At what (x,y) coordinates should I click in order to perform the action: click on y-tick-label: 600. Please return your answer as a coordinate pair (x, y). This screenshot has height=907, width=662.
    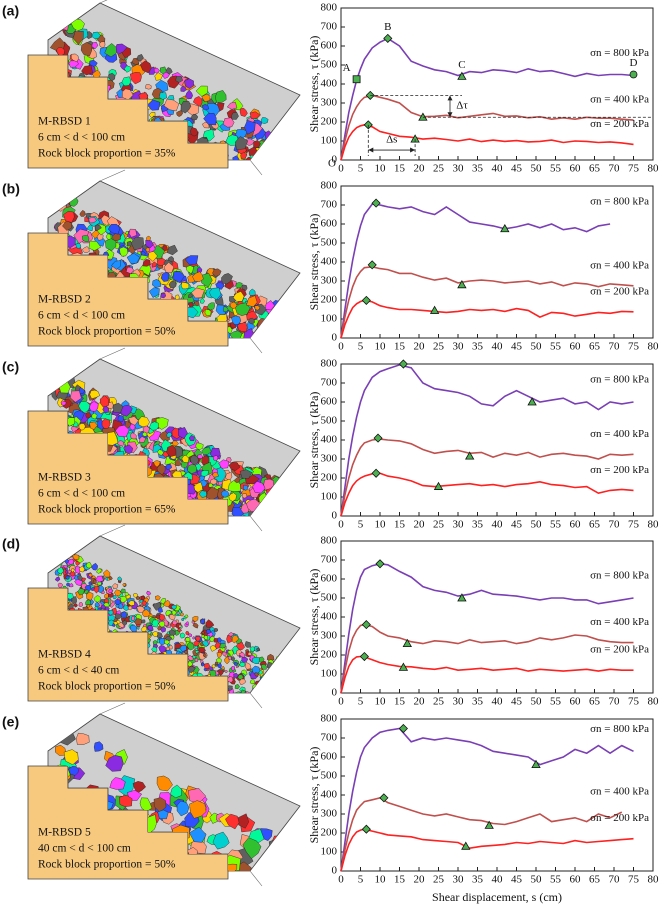
    Looking at the image, I should click on (329, 46).